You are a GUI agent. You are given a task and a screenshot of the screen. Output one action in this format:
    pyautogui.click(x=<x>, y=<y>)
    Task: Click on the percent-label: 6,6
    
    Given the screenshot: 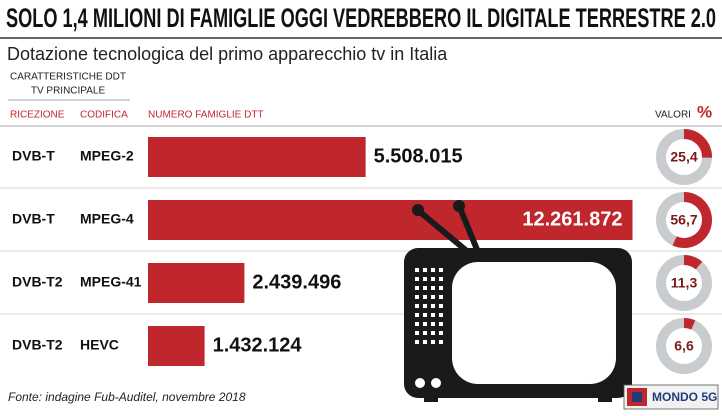 What is the action you would take?
    pyautogui.click(x=684, y=346)
    